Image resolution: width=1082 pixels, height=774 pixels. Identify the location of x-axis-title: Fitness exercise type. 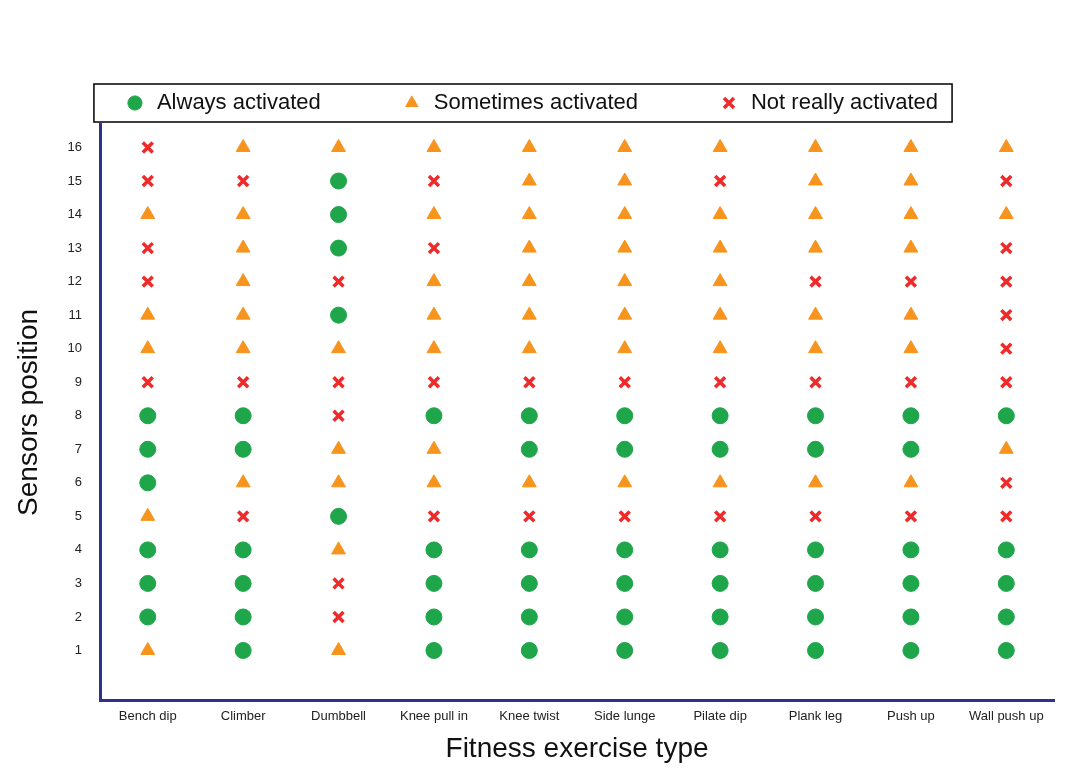
(577, 747).